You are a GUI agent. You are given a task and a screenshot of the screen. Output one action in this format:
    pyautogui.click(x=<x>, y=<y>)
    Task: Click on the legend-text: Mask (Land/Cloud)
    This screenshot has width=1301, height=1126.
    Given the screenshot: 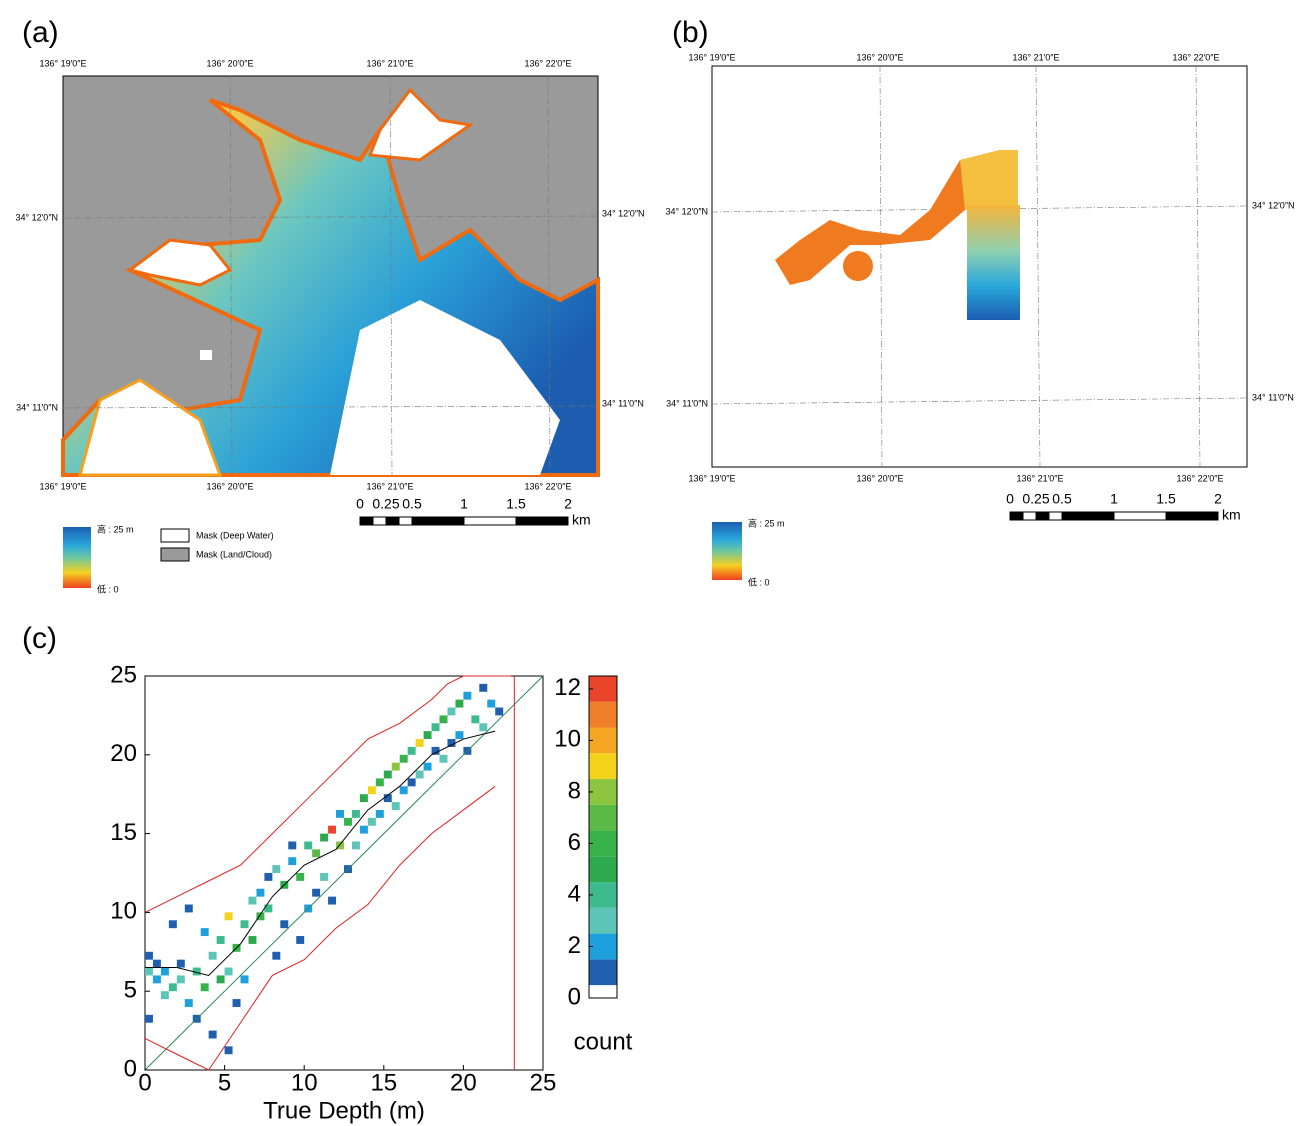 What is the action you would take?
    pyautogui.click(x=234, y=554)
    